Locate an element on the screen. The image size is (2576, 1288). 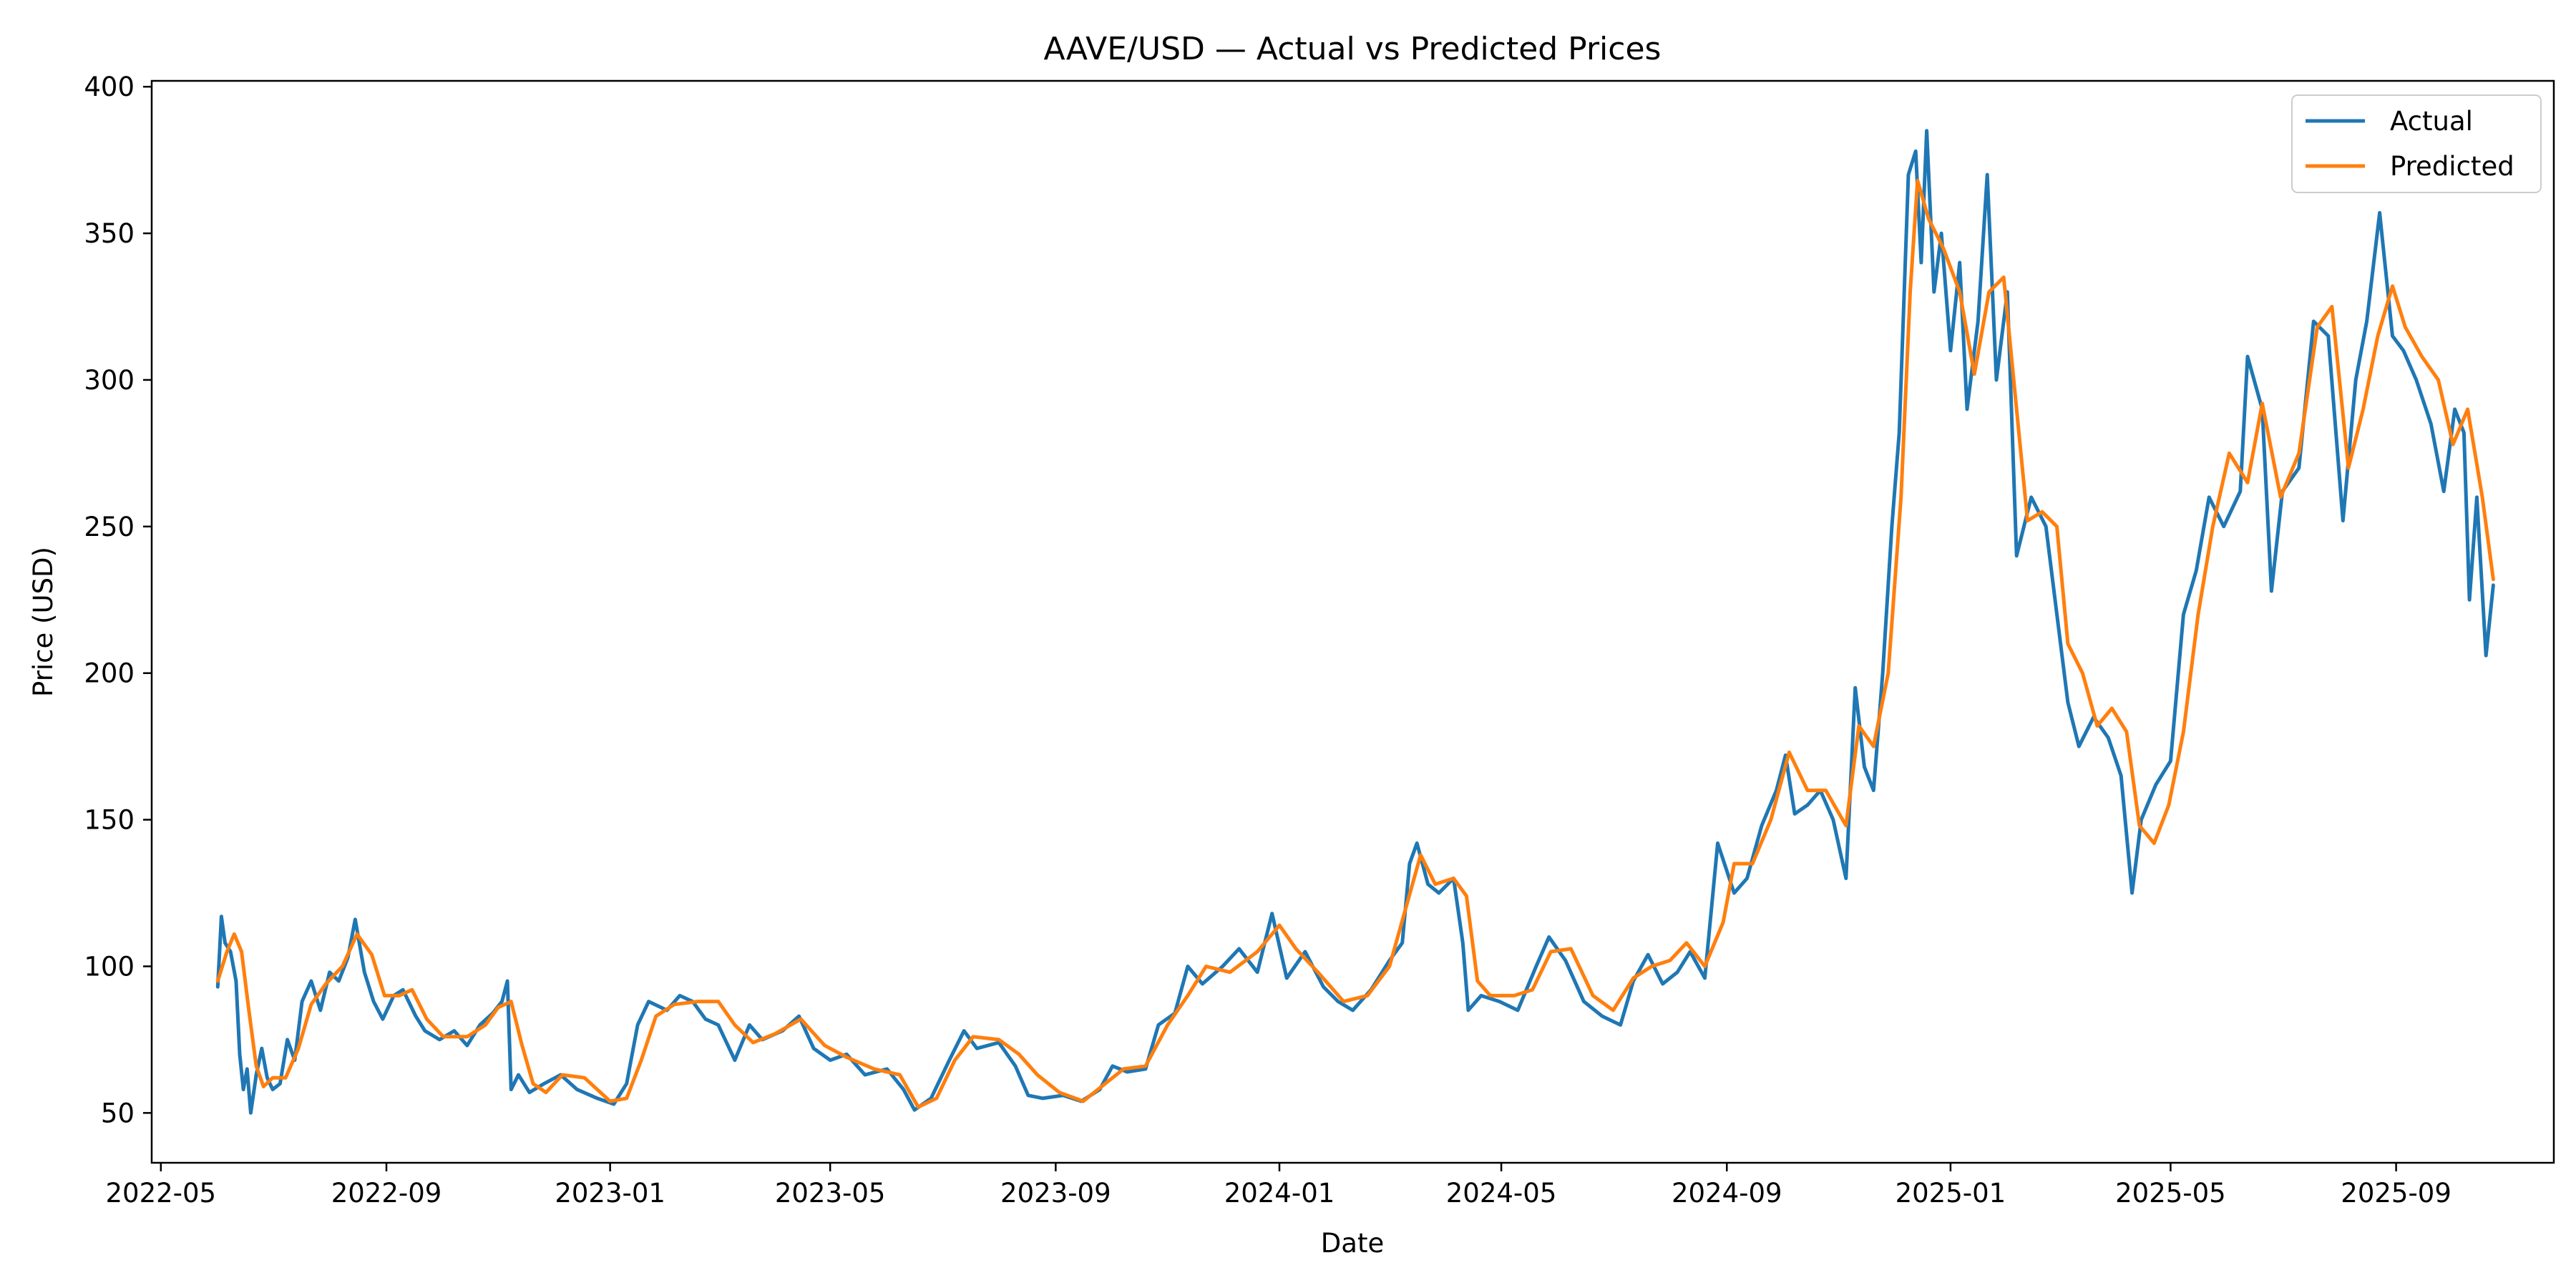
legend-label-predicted: Predicted is located at coordinates (2452, 166).